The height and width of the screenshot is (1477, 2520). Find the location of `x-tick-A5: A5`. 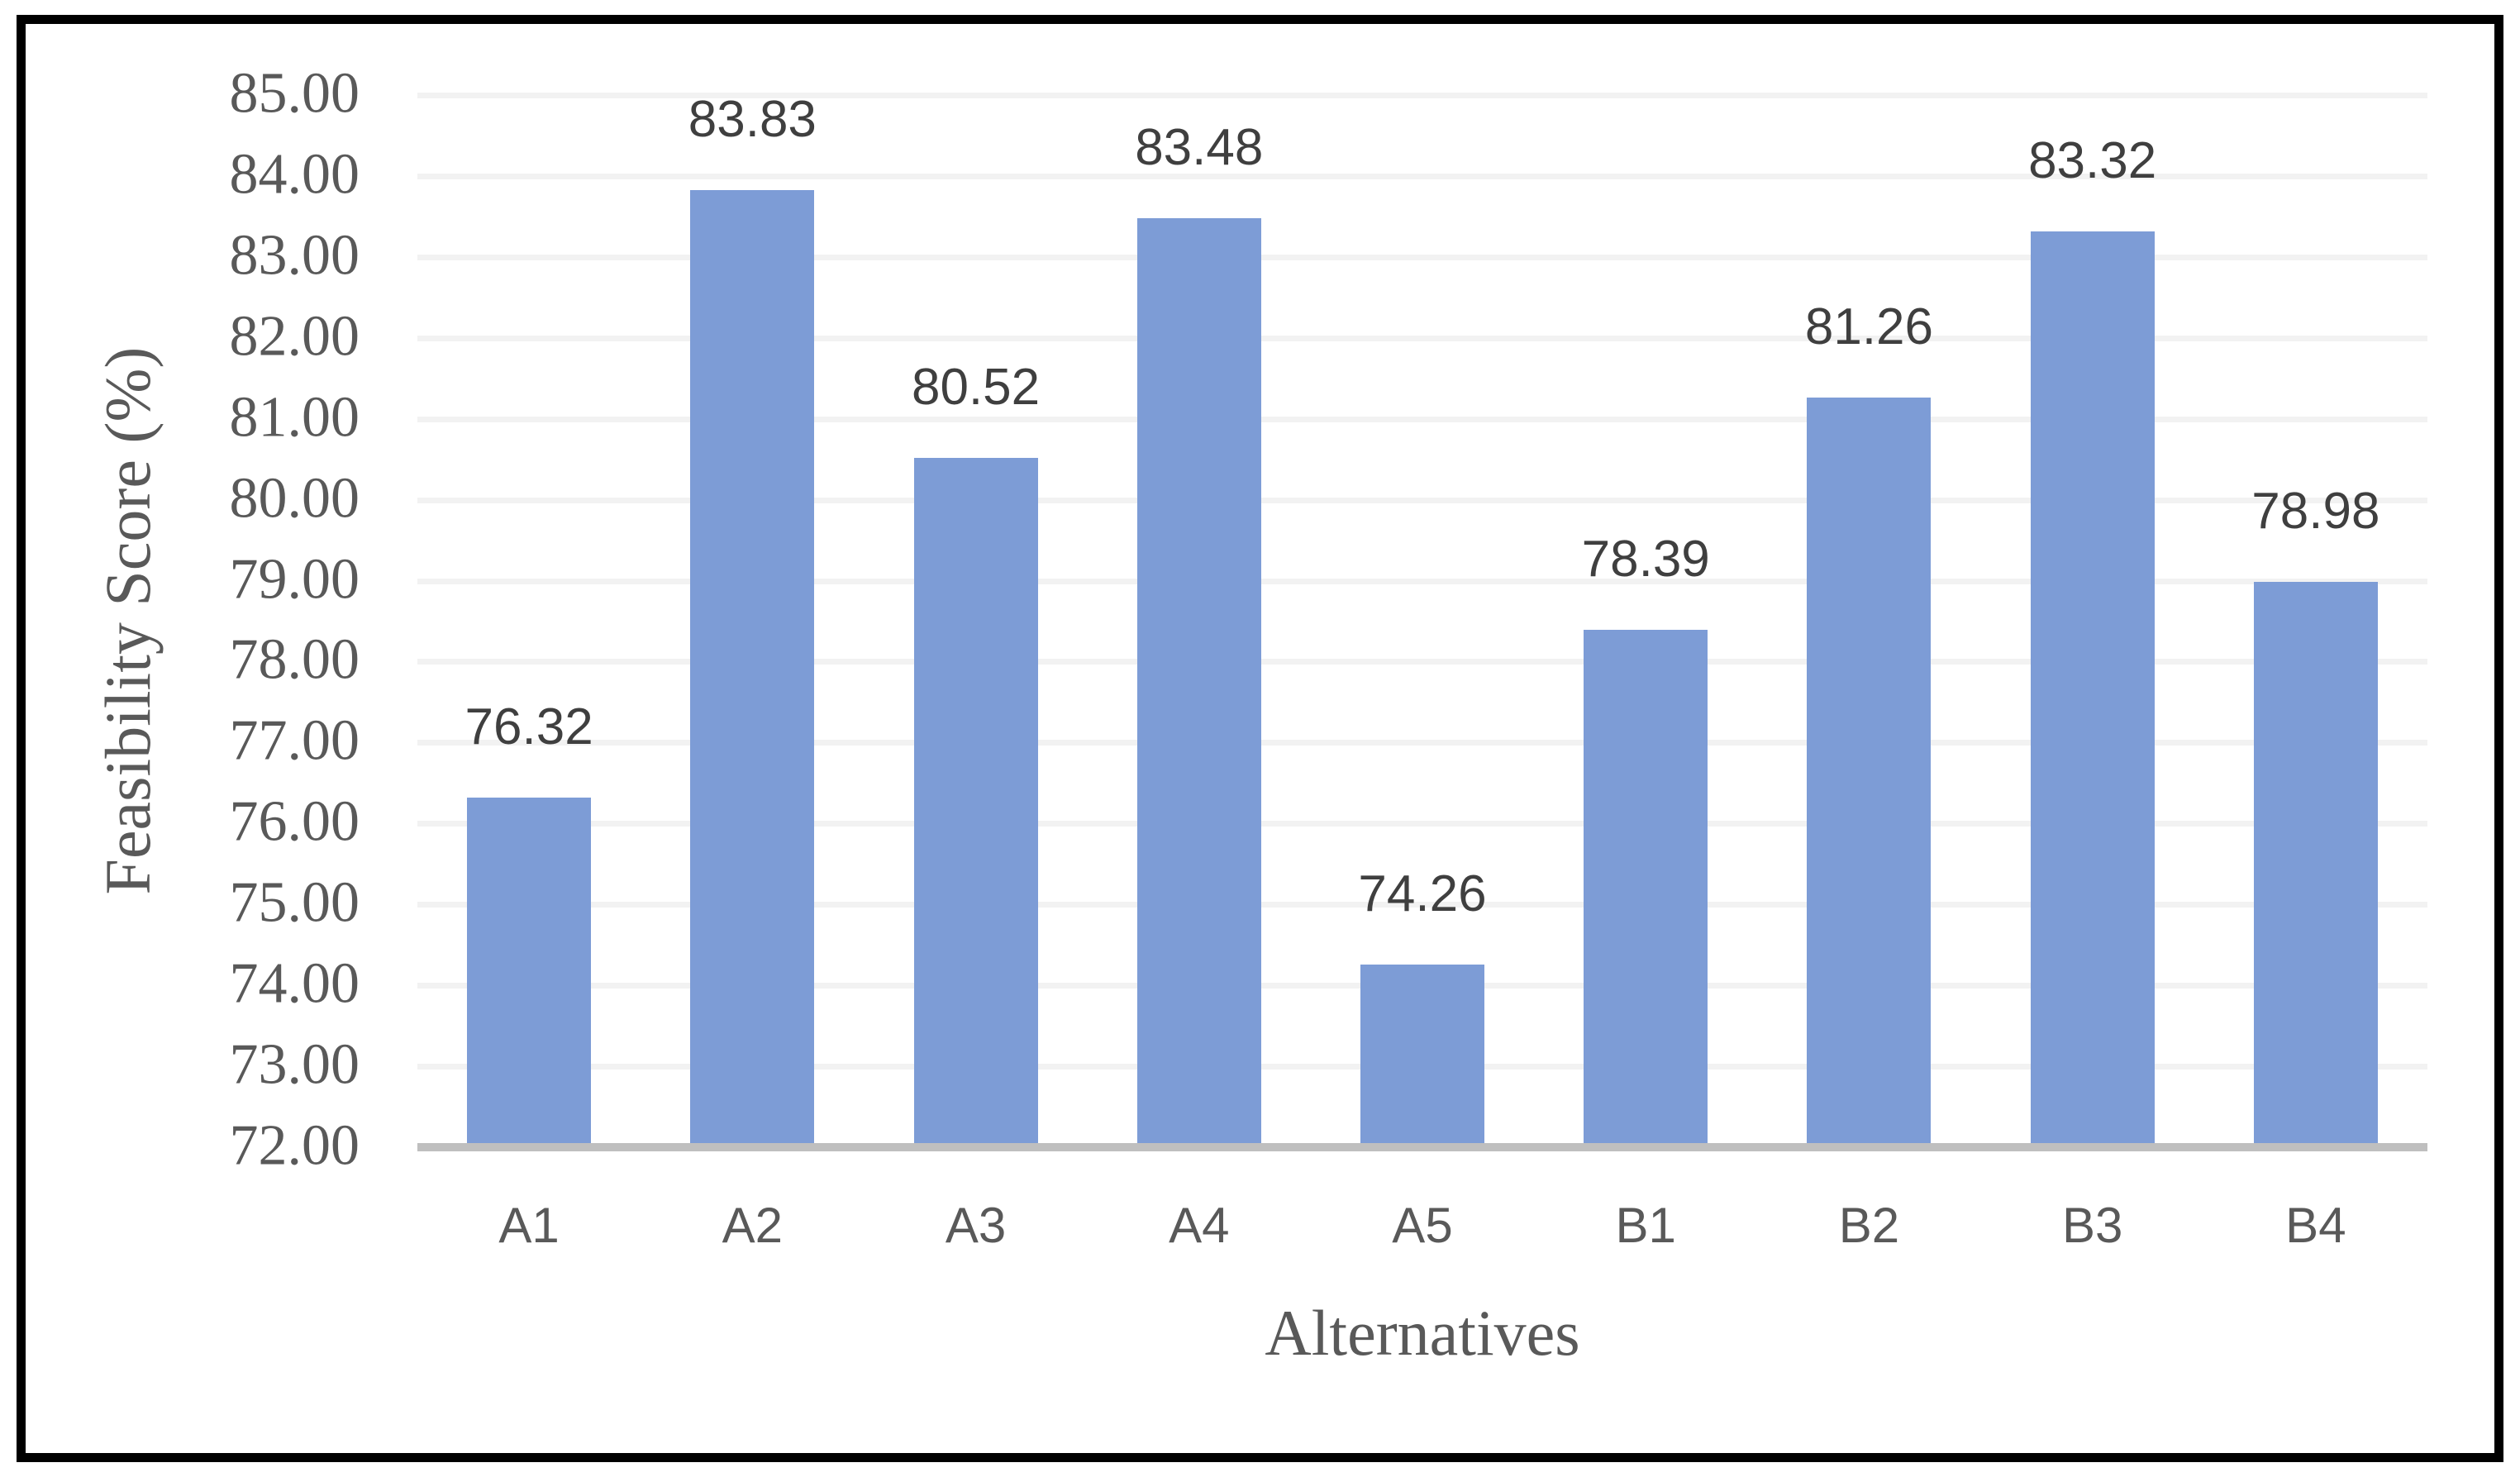

x-tick-A5: A5 is located at coordinates (1422, 1225).